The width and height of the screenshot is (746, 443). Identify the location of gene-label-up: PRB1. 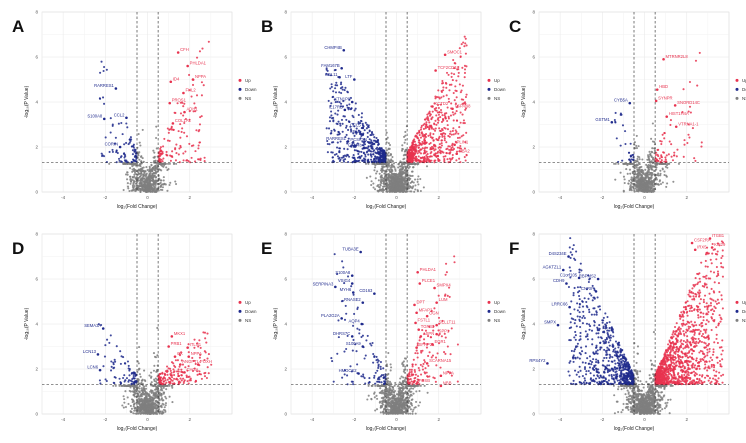
(177, 343).